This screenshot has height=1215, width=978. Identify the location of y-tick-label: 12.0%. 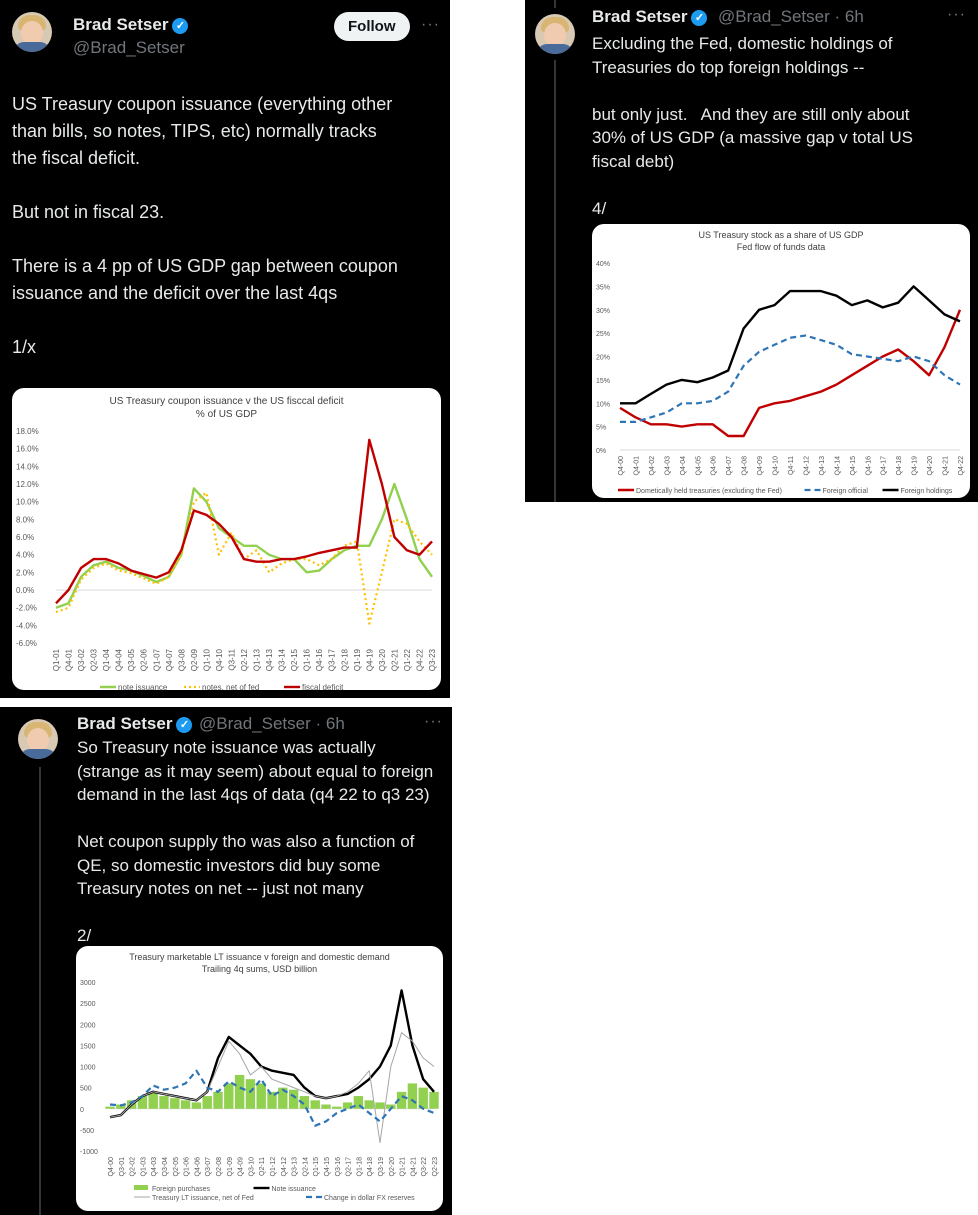
(27, 484).